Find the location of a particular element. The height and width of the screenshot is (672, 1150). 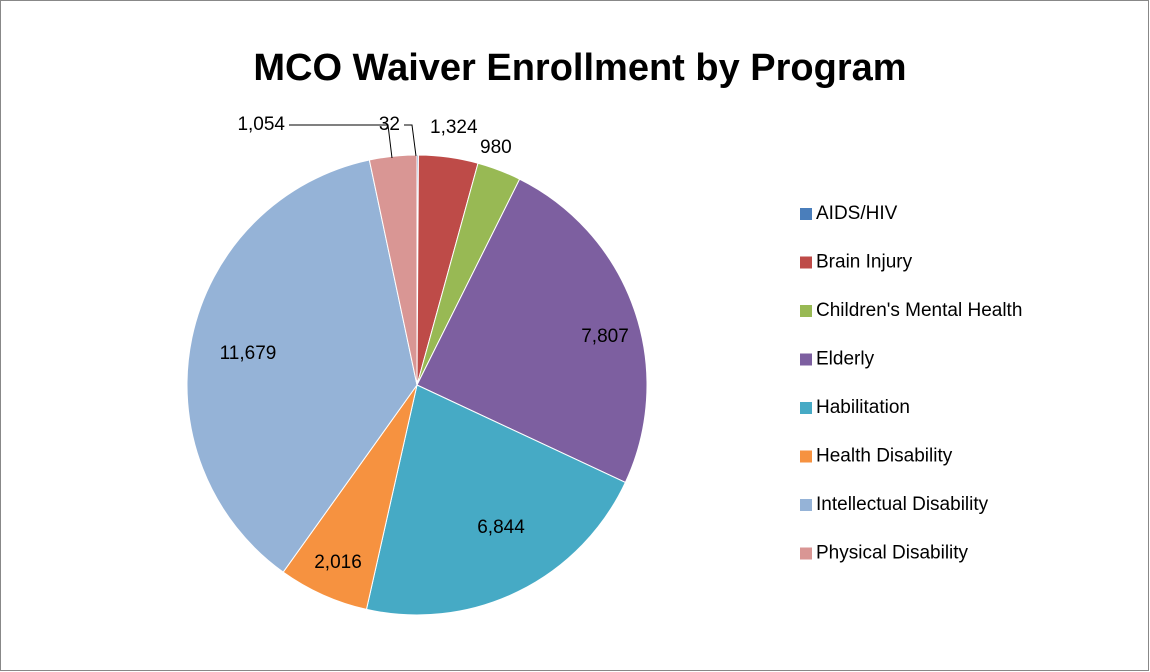

data-label: 32 is located at coordinates (389, 124).